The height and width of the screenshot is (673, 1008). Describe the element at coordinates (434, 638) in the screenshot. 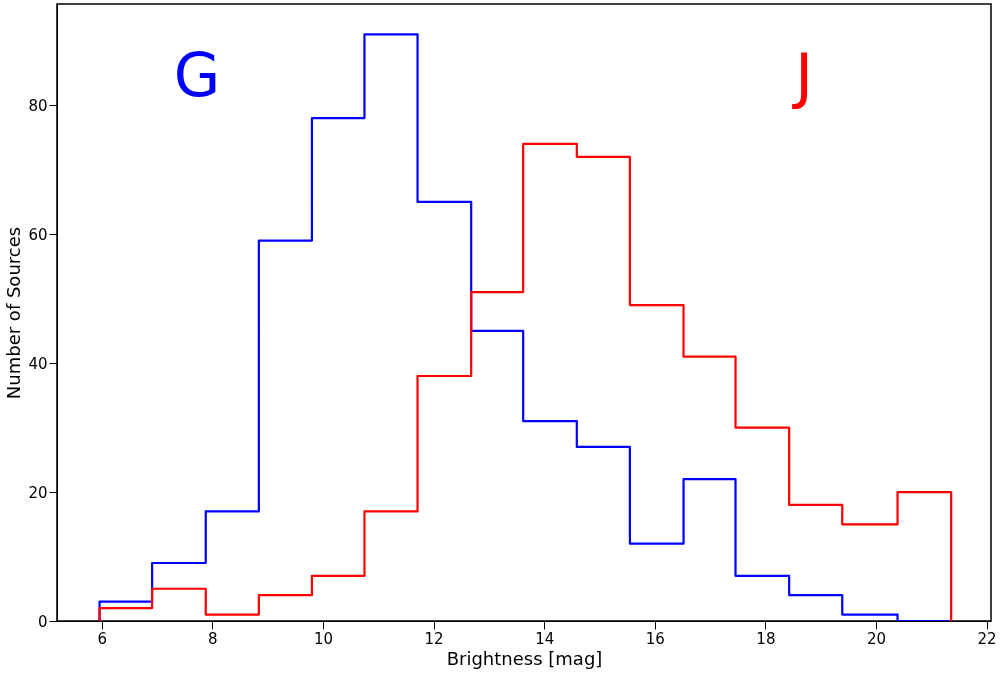

I see `x-tick-label: 12` at that location.